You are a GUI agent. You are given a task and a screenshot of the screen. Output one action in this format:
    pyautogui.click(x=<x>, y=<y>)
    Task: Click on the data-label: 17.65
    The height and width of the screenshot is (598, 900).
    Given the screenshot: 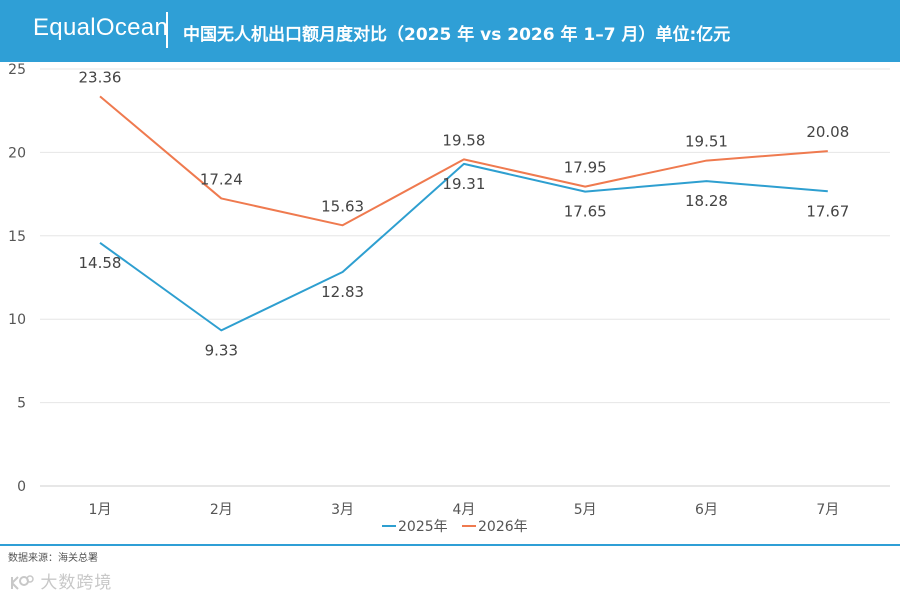 What is the action you would take?
    pyautogui.click(x=585, y=212)
    